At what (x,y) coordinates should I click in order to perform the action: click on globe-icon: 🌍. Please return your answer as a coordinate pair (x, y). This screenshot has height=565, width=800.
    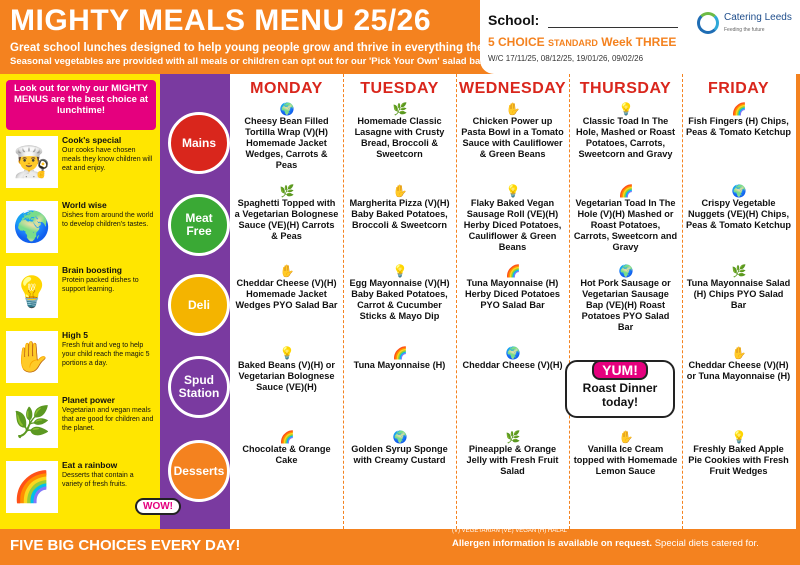
    Looking at the image, I should click on (32, 227).